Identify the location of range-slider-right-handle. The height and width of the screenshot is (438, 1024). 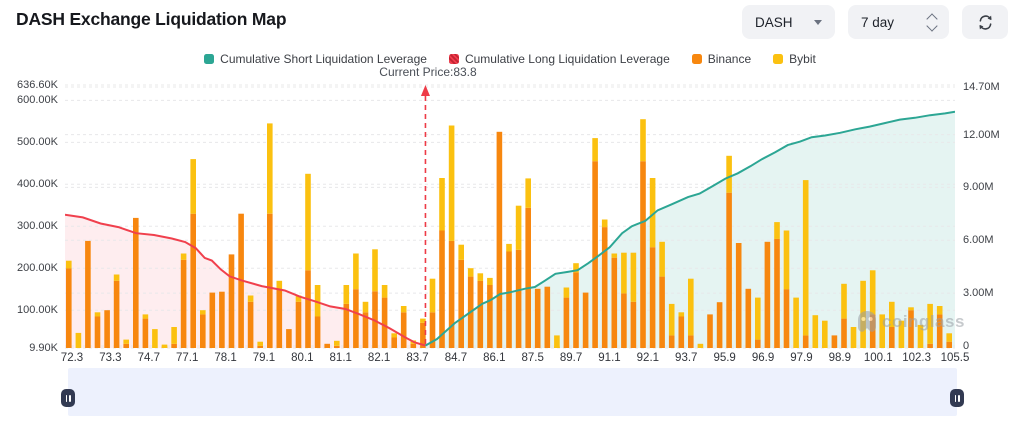
(957, 398).